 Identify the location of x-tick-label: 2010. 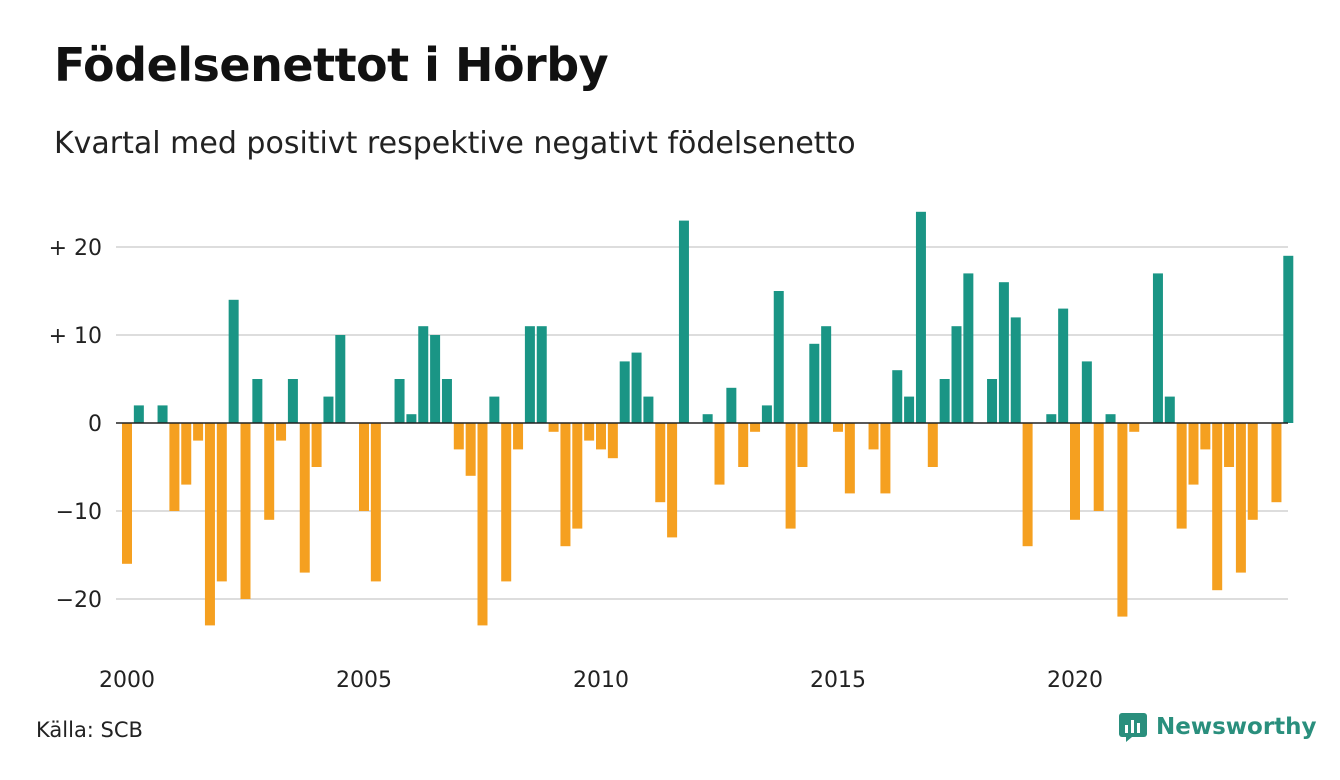
(601, 680).